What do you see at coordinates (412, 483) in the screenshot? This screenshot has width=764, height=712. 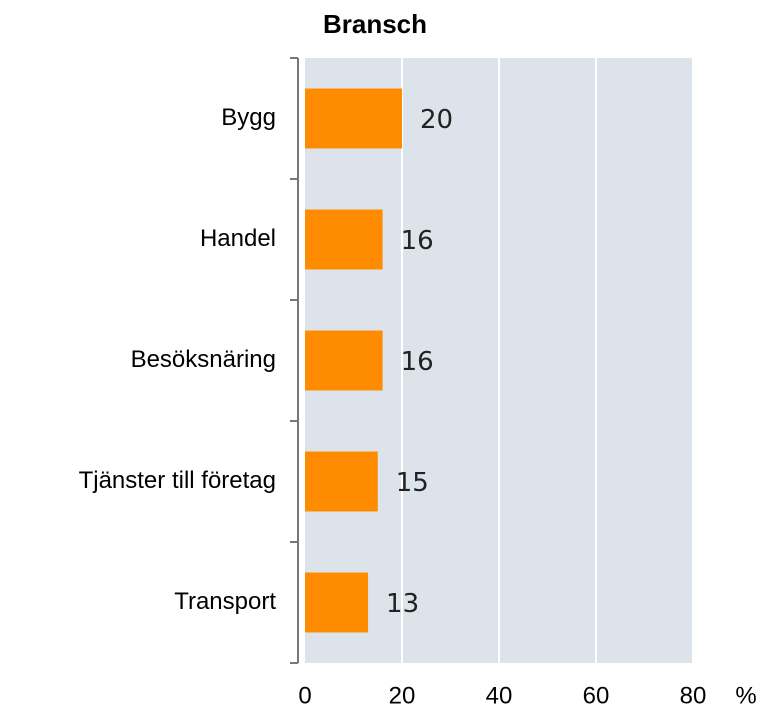 I see `value-label: 15` at bounding box center [412, 483].